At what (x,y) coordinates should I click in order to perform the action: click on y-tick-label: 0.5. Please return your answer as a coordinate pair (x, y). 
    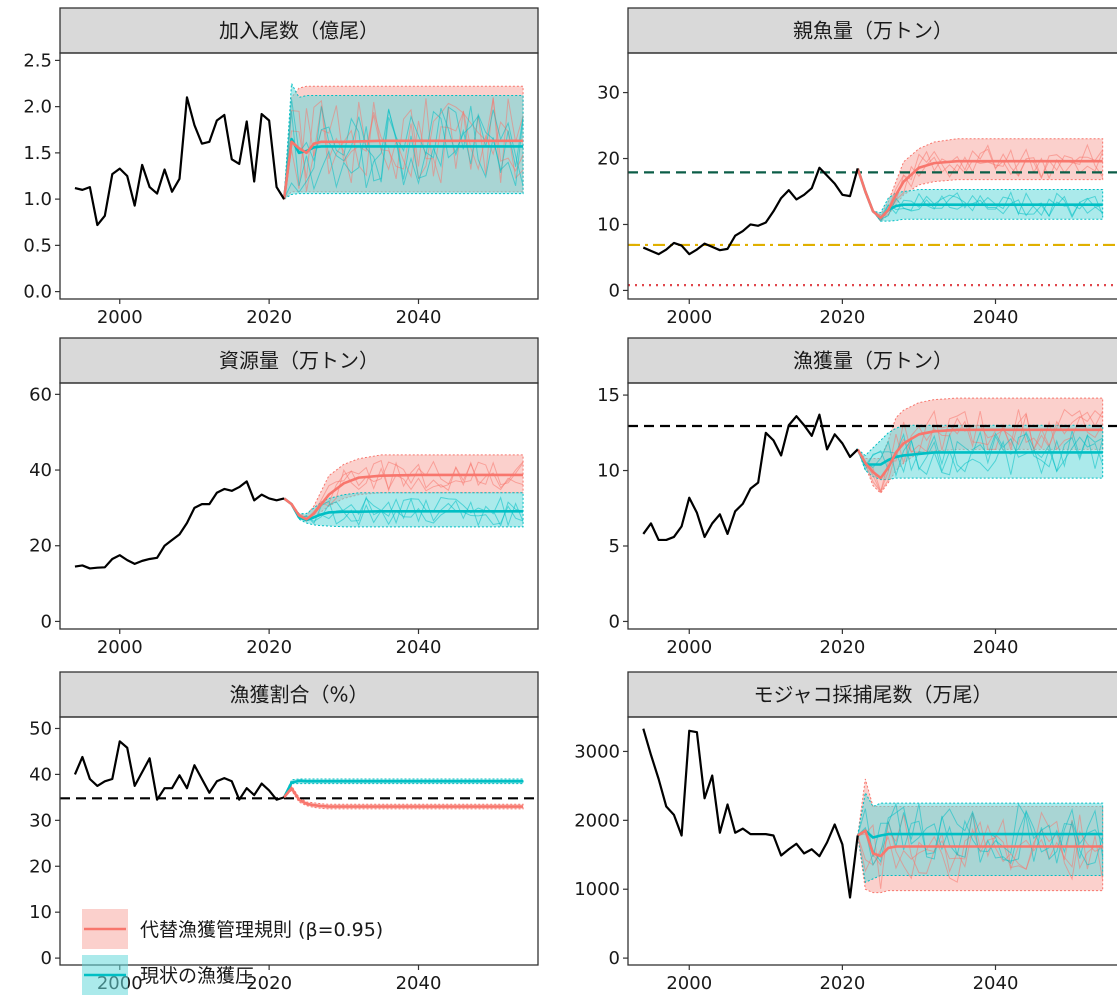
    Looking at the image, I should click on (37, 245).